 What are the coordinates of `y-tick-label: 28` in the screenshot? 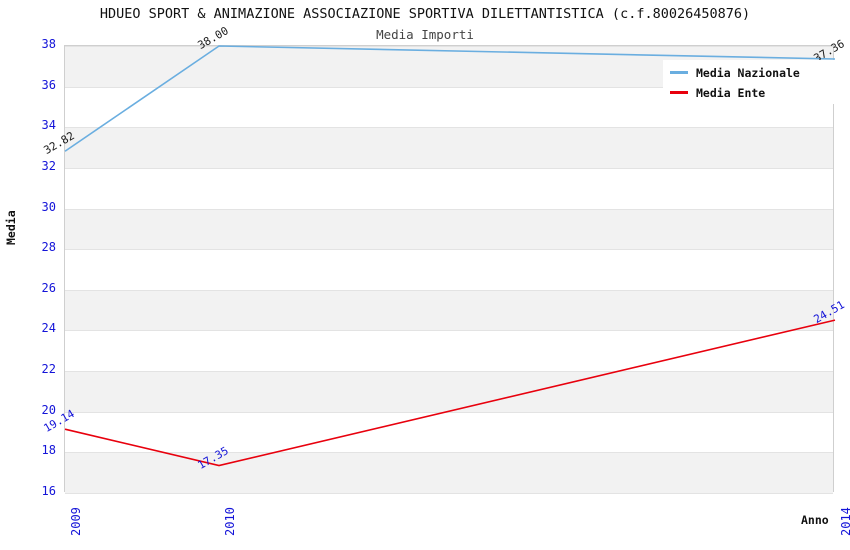 It's located at (48, 247).